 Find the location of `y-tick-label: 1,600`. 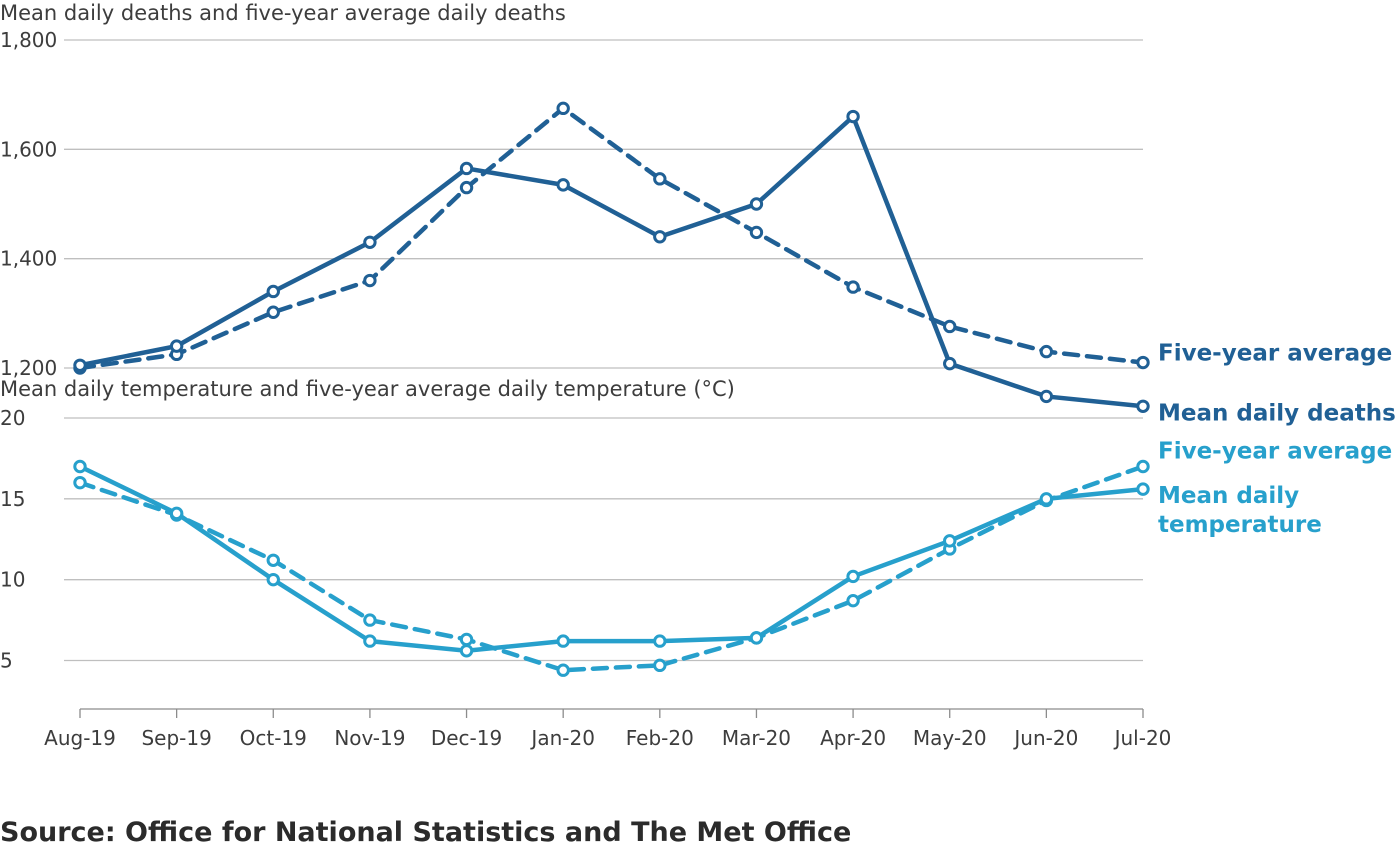

y-tick-label: 1,600 is located at coordinates (28, 149).